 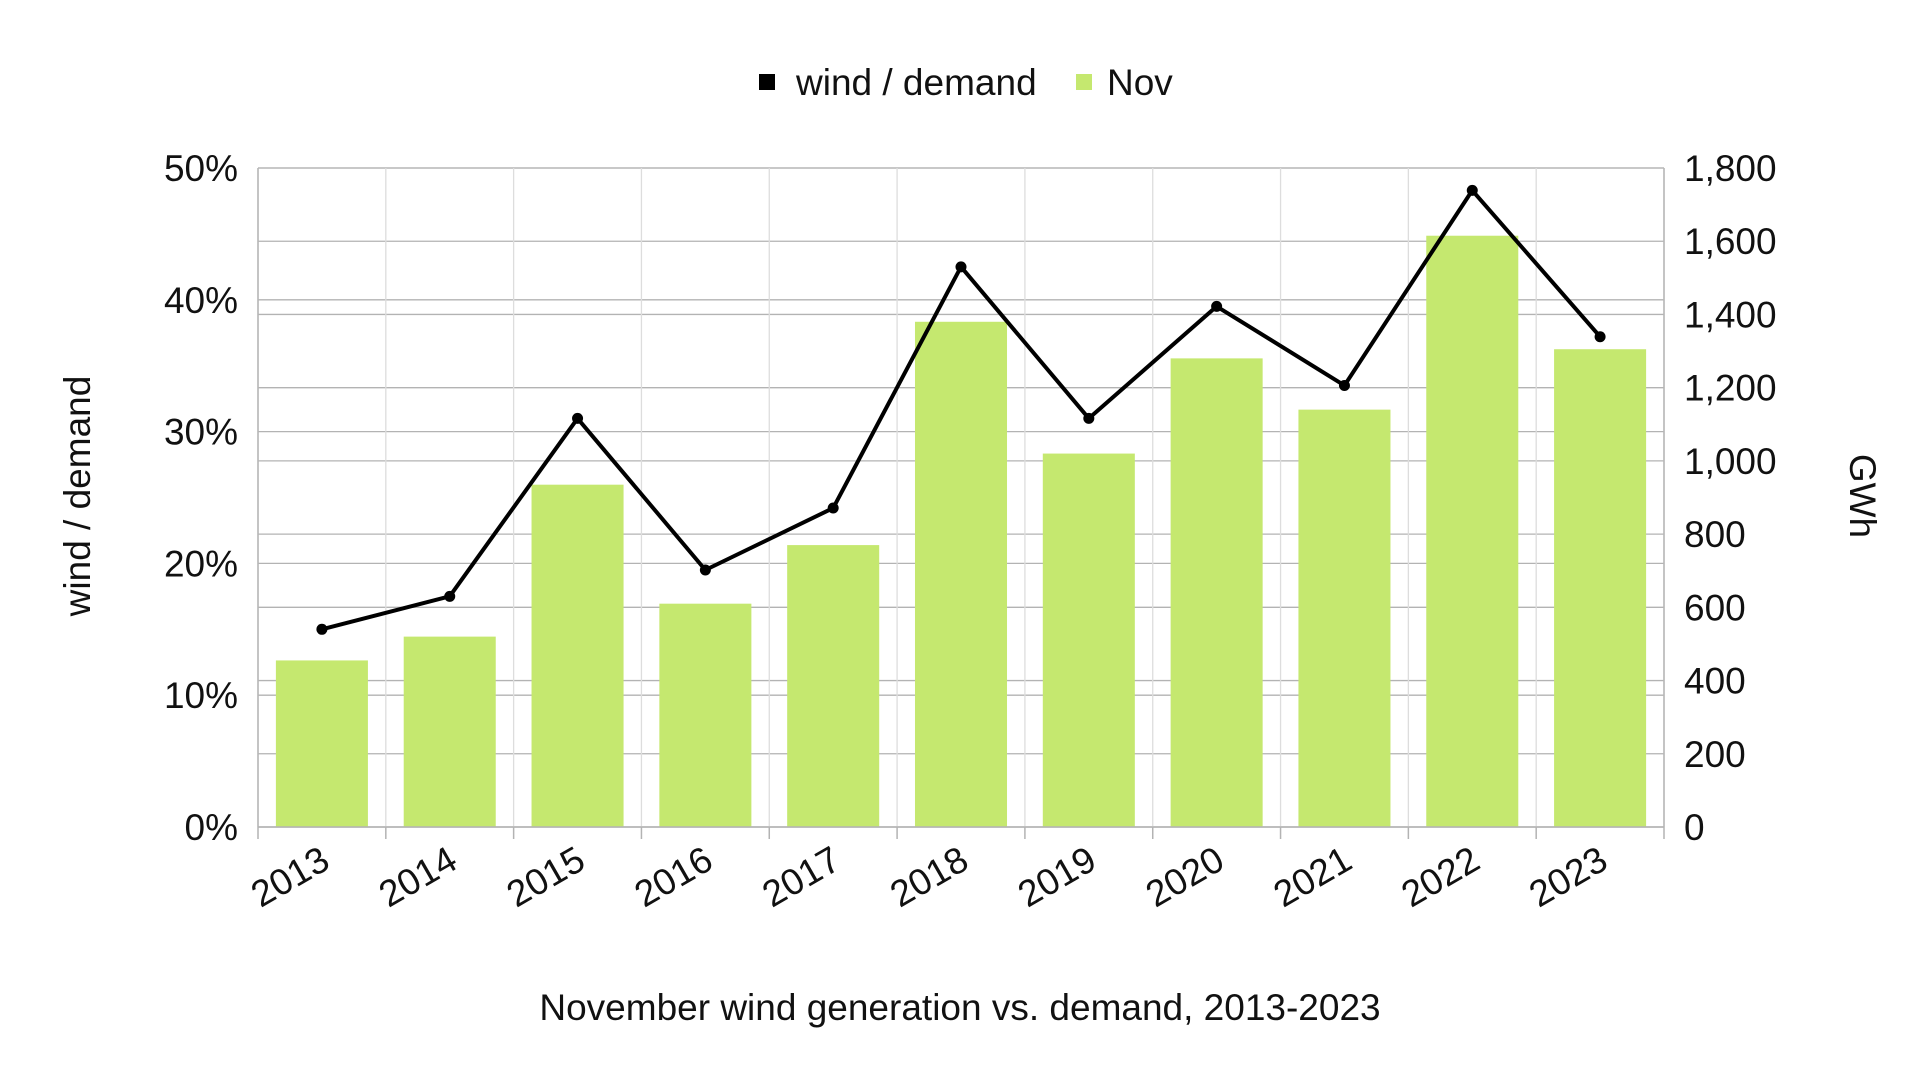 I want to click on x-tick-label-2016: 2016, so click(x=674, y=876).